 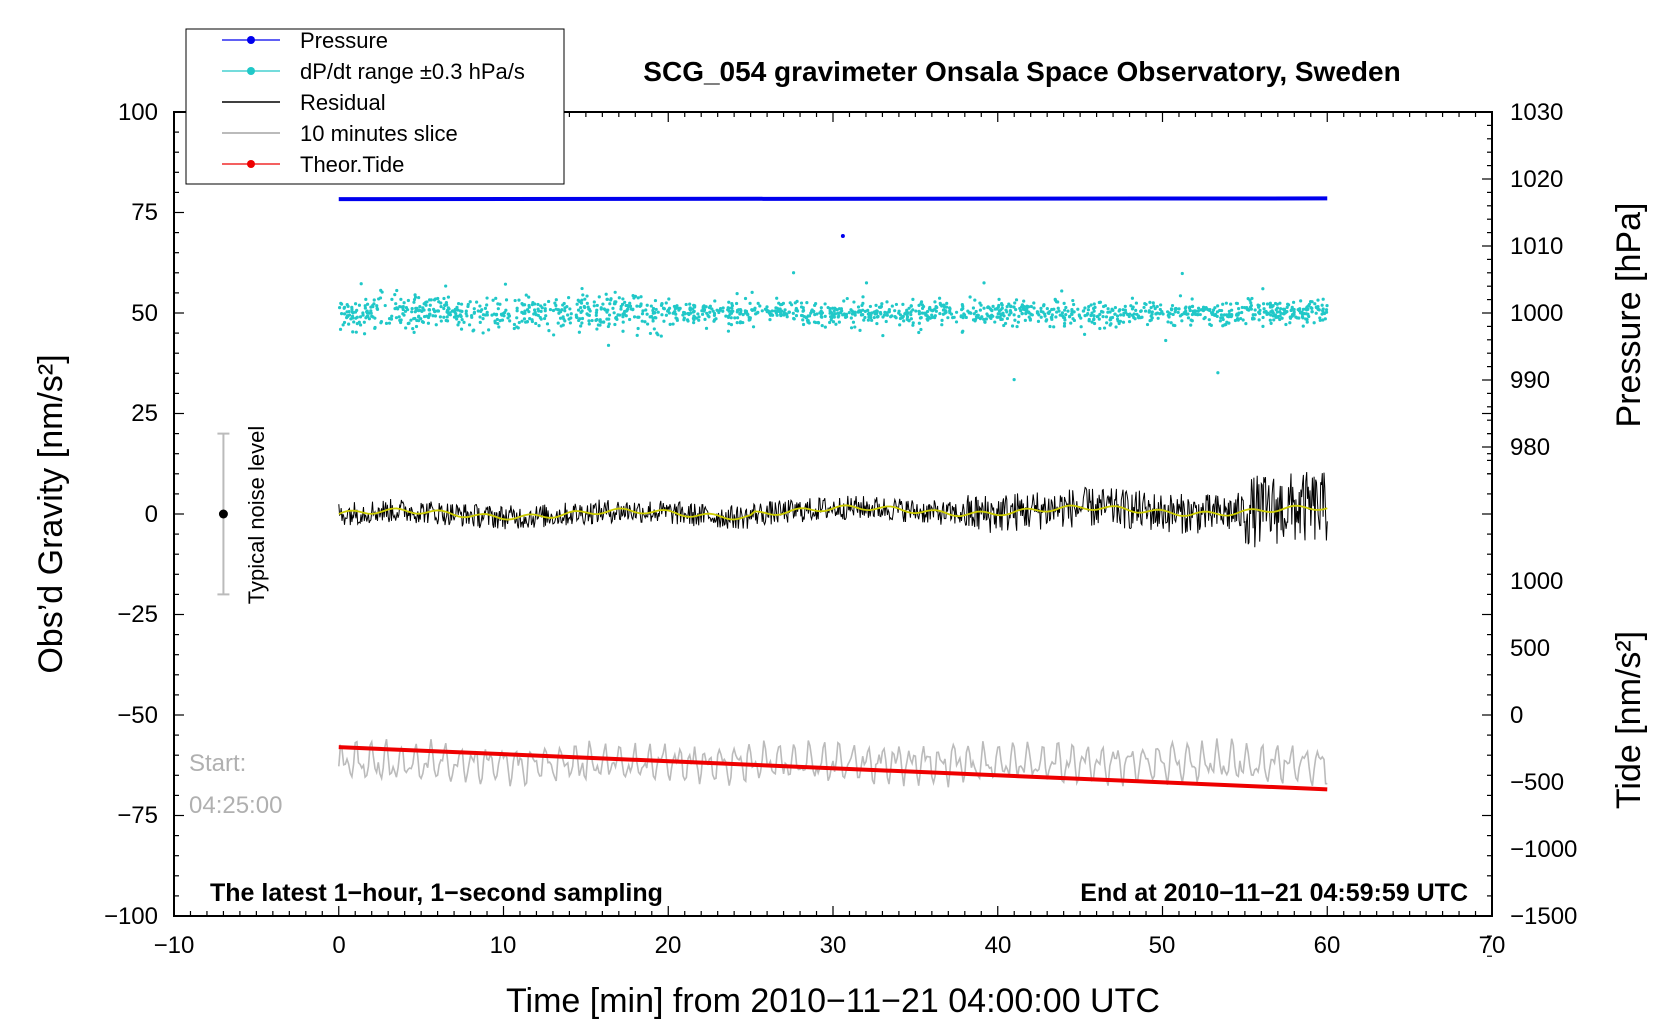 What do you see at coordinates (1492, 945) in the screenshot?
I see `x-tick-label: 70` at bounding box center [1492, 945].